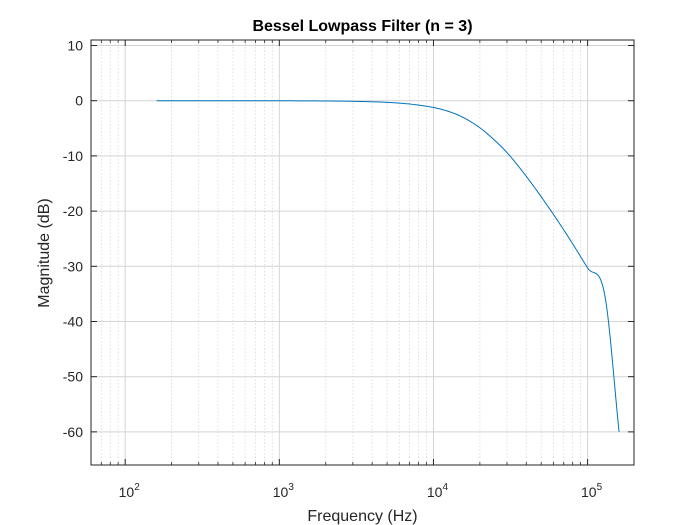  I want to click on x-tick-label: 10⁴, so click(438, 491).